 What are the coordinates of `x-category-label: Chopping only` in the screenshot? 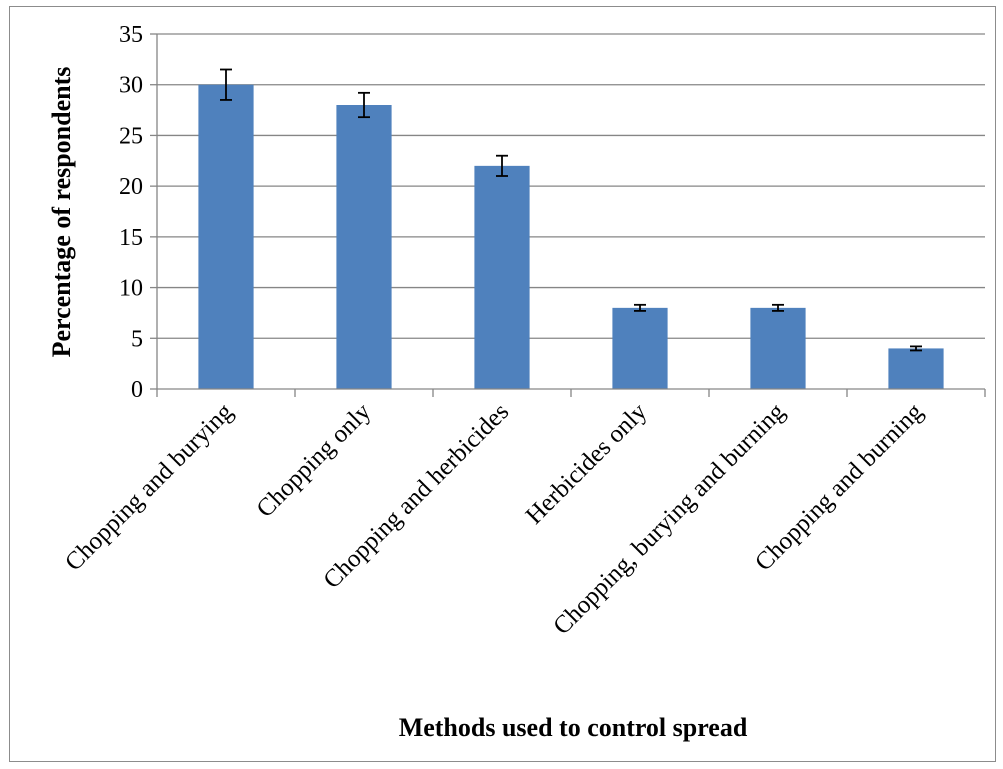 It's located at (314, 460).